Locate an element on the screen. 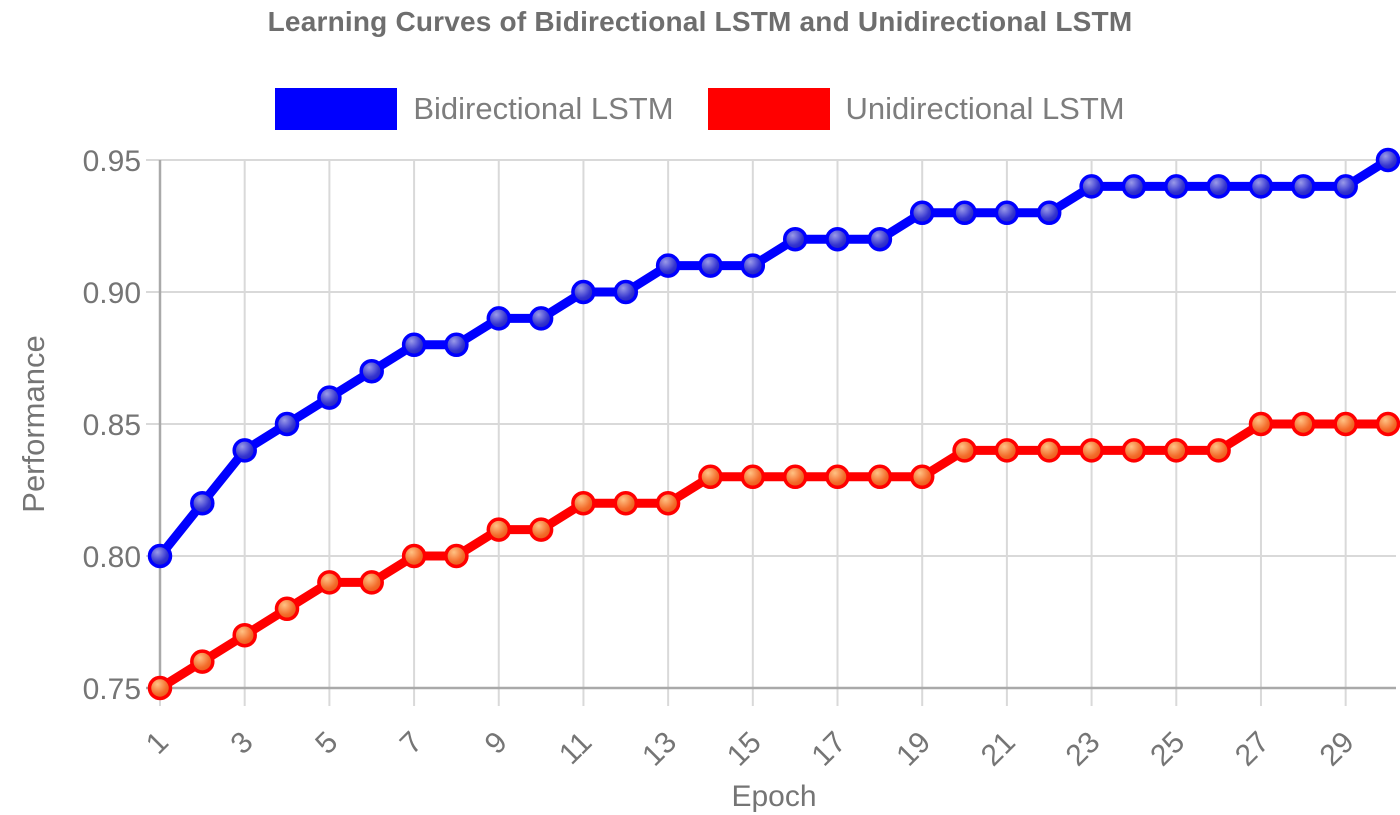 This screenshot has width=1400, height=815. legend-entry-unidirectional: Unidirectional LSTM is located at coordinates (916, 109).